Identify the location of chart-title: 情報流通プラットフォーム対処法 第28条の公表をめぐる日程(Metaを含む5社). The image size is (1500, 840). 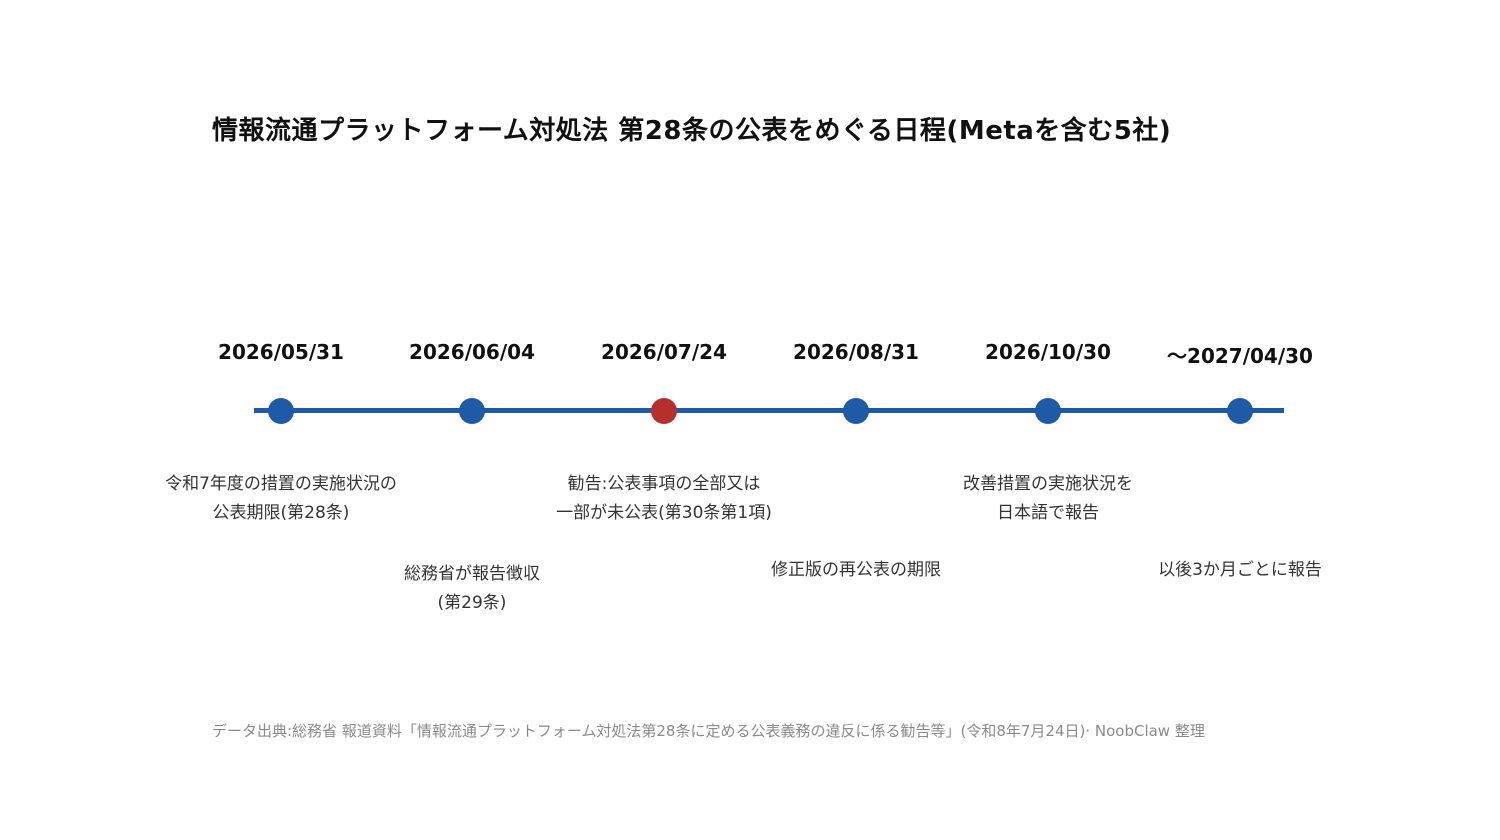
(692, 131).